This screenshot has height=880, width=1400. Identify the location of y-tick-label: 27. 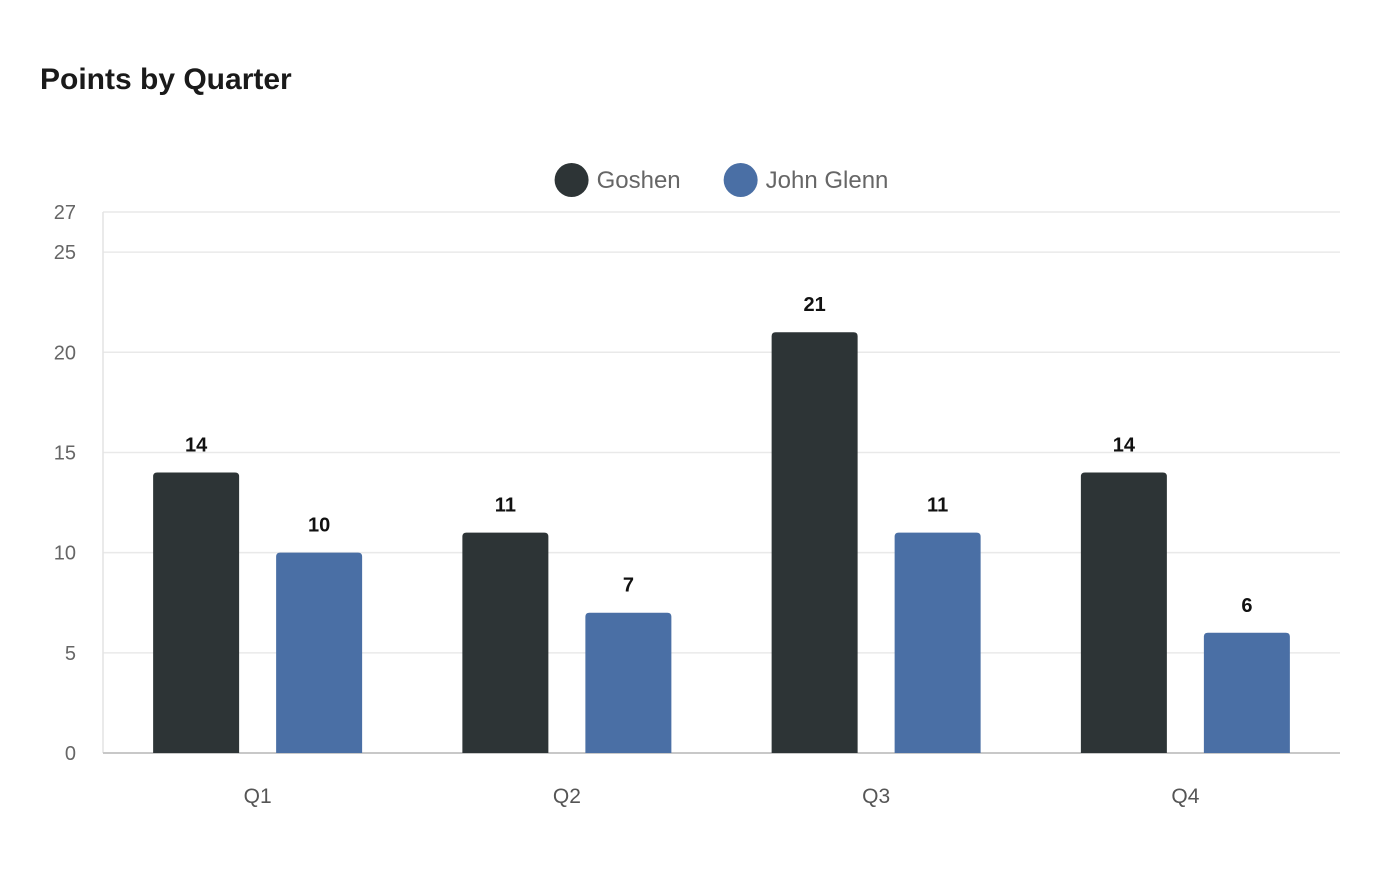
(65, 213).